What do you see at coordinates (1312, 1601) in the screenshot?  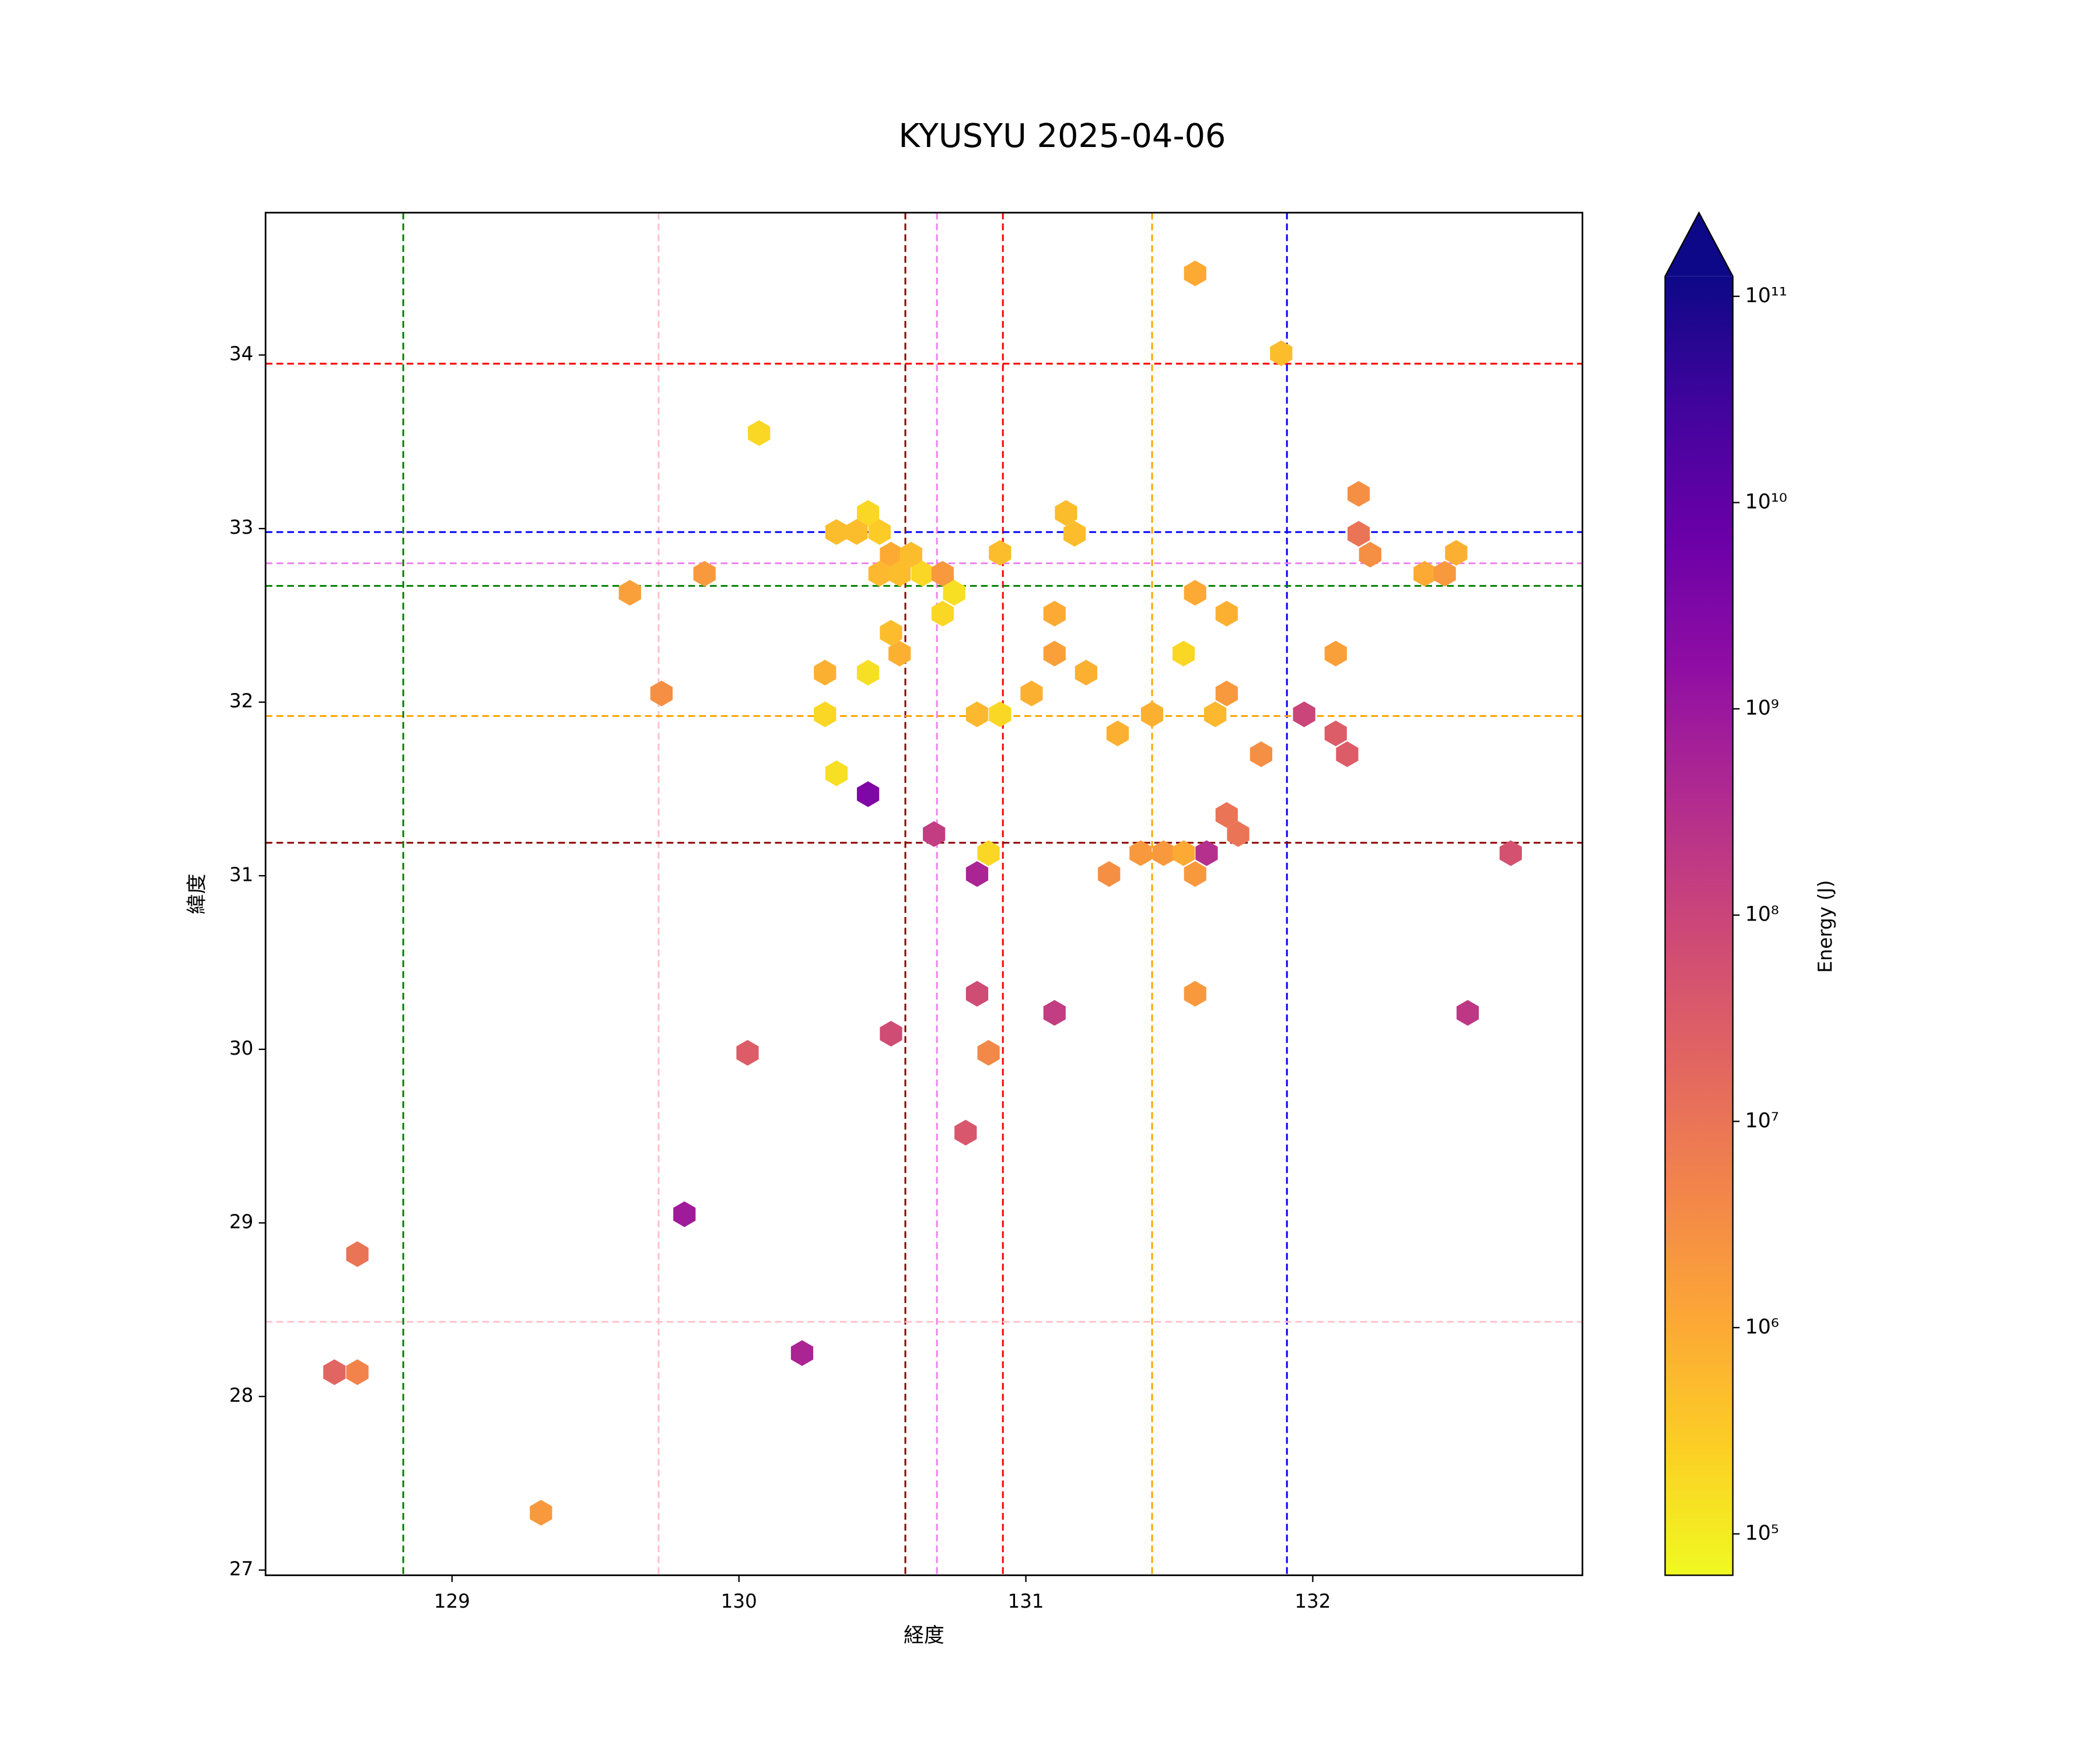 I see `x-tick-label: 132` at bounding box center [1312, 1601].